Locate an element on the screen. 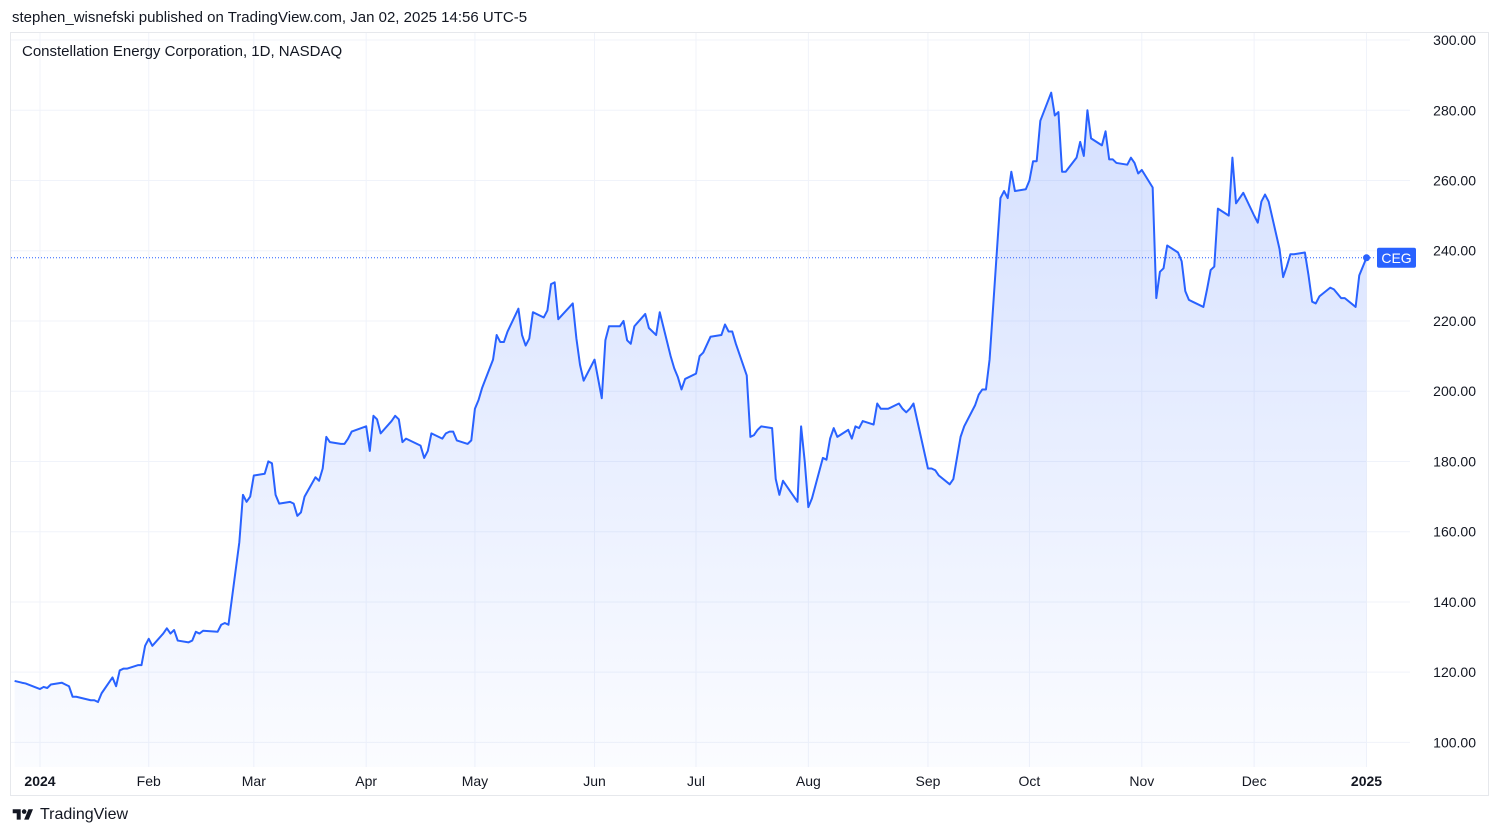 This screenshot has height=838, width=1500. x-tick-label: Feb is located at coordinates (149, 781).